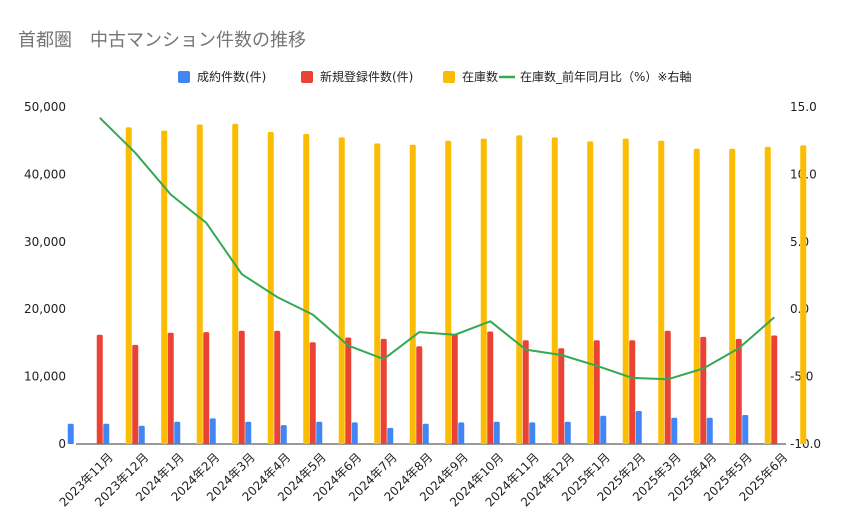 This screenshot has height=530, width=855. What do you see at coordinates (162, 40) in the screenshot?
I see `chart-title: 首都圏 中古マンション件数の推移` at bounding box center [162, 40].